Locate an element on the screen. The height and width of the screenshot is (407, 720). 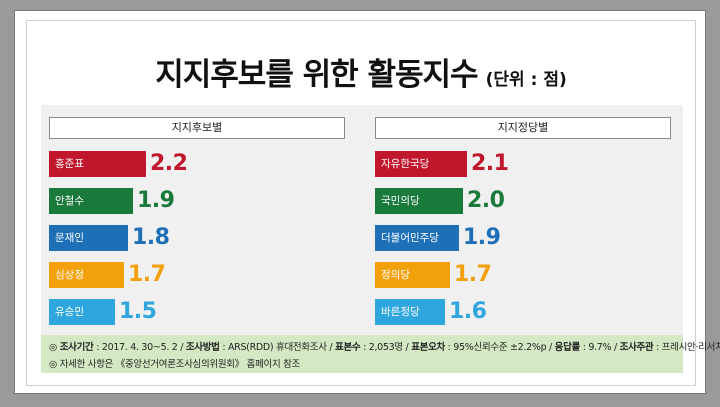
bar: 유승민 is located at coordinates (82, 312).